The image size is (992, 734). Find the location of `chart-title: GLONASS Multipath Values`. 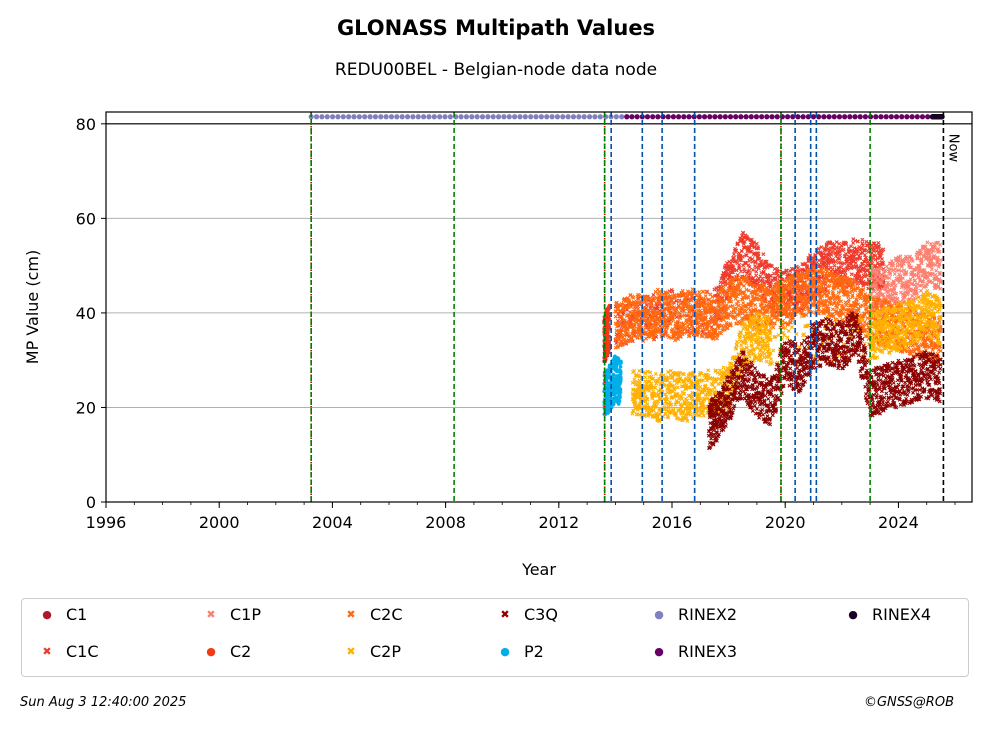

chart-title: GLONASS Multipath Values is located at coordinates (496, 28).